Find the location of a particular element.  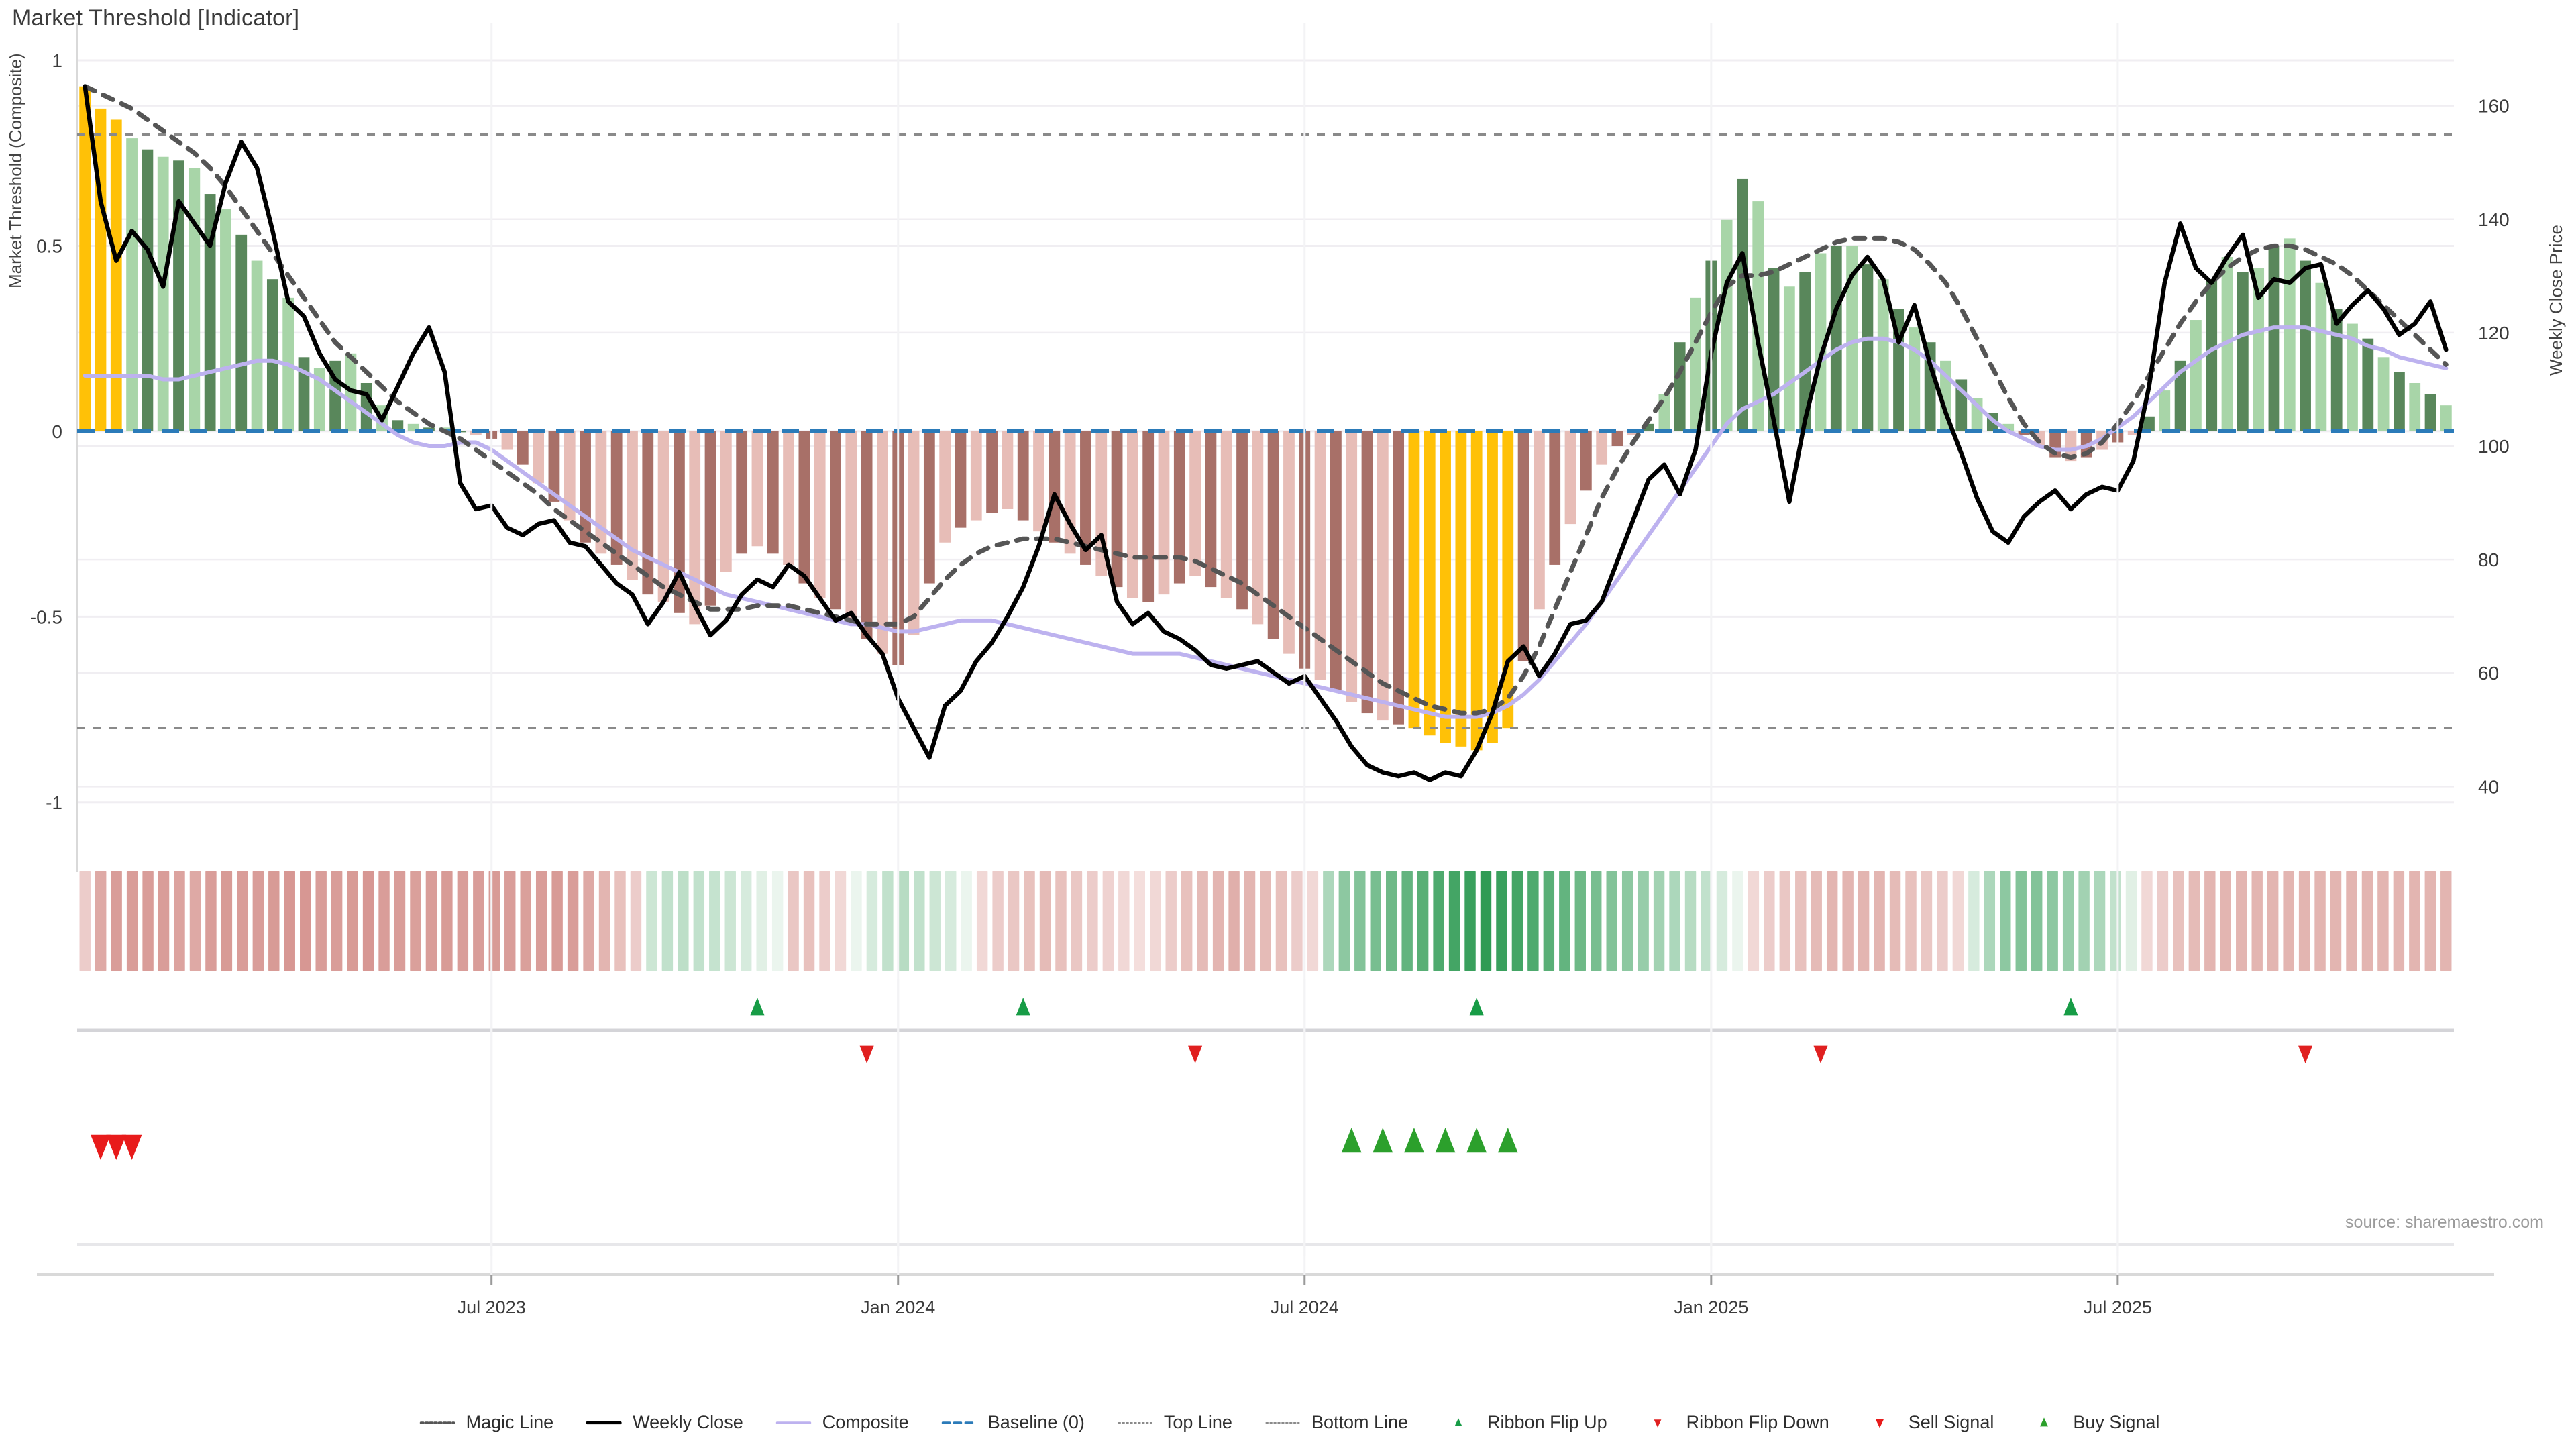

legend-item: Magic Line is located at coordinates (485, 1422).